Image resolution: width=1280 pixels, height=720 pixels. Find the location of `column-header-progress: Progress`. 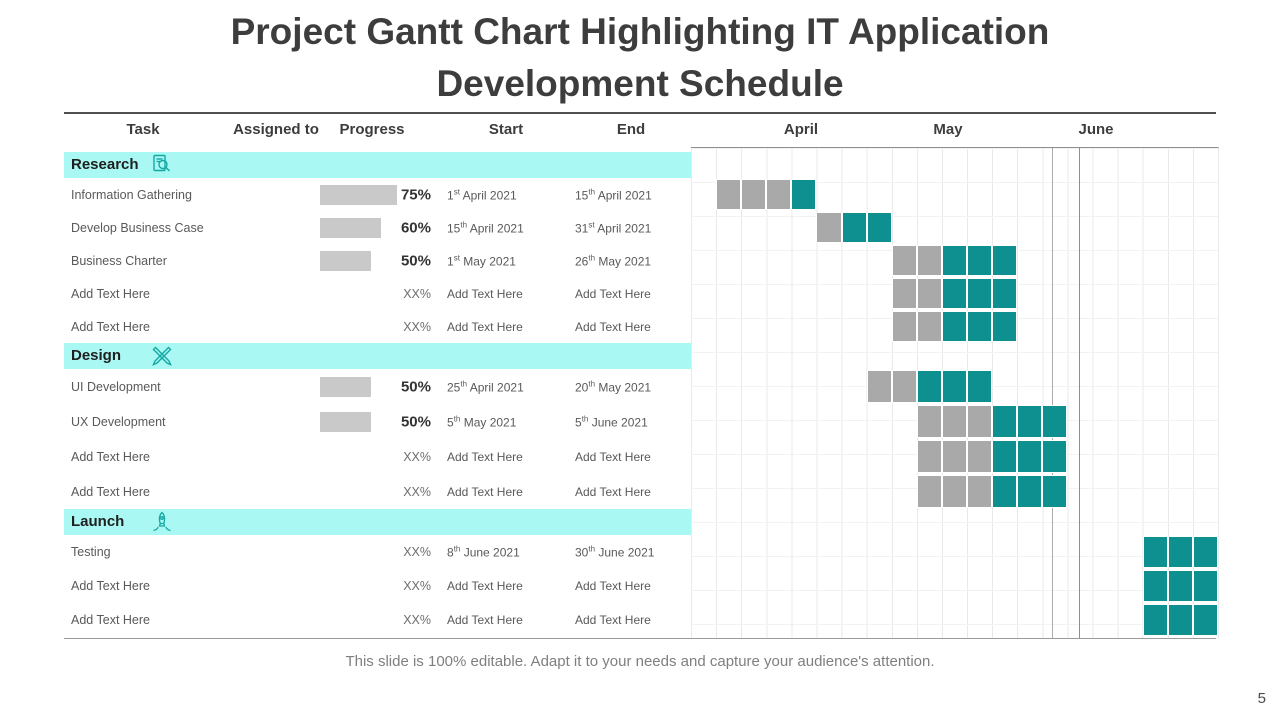

column-header-progress: Progress is located at coordinates (372, 129).